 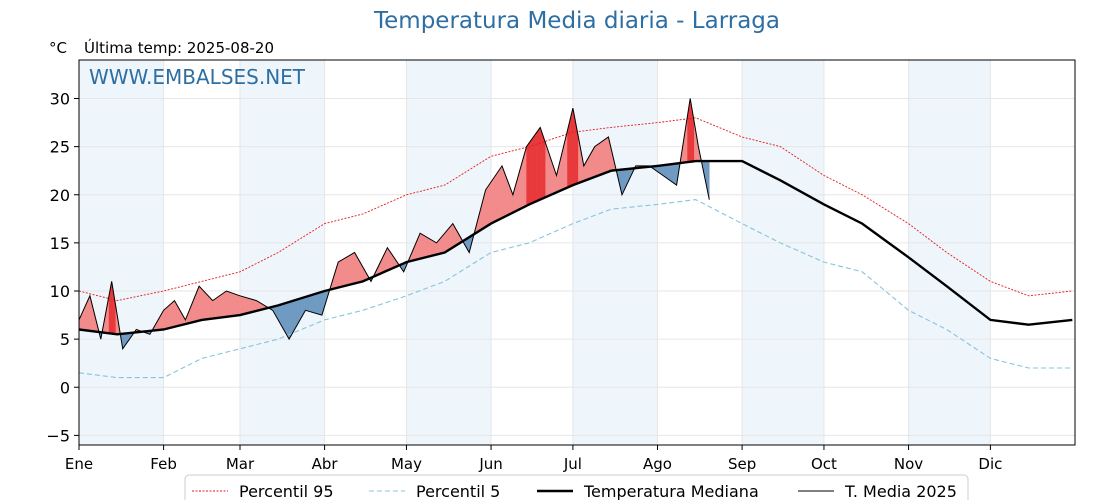 I want to click on y-tick-label: 0, so click(x=65, y=387).